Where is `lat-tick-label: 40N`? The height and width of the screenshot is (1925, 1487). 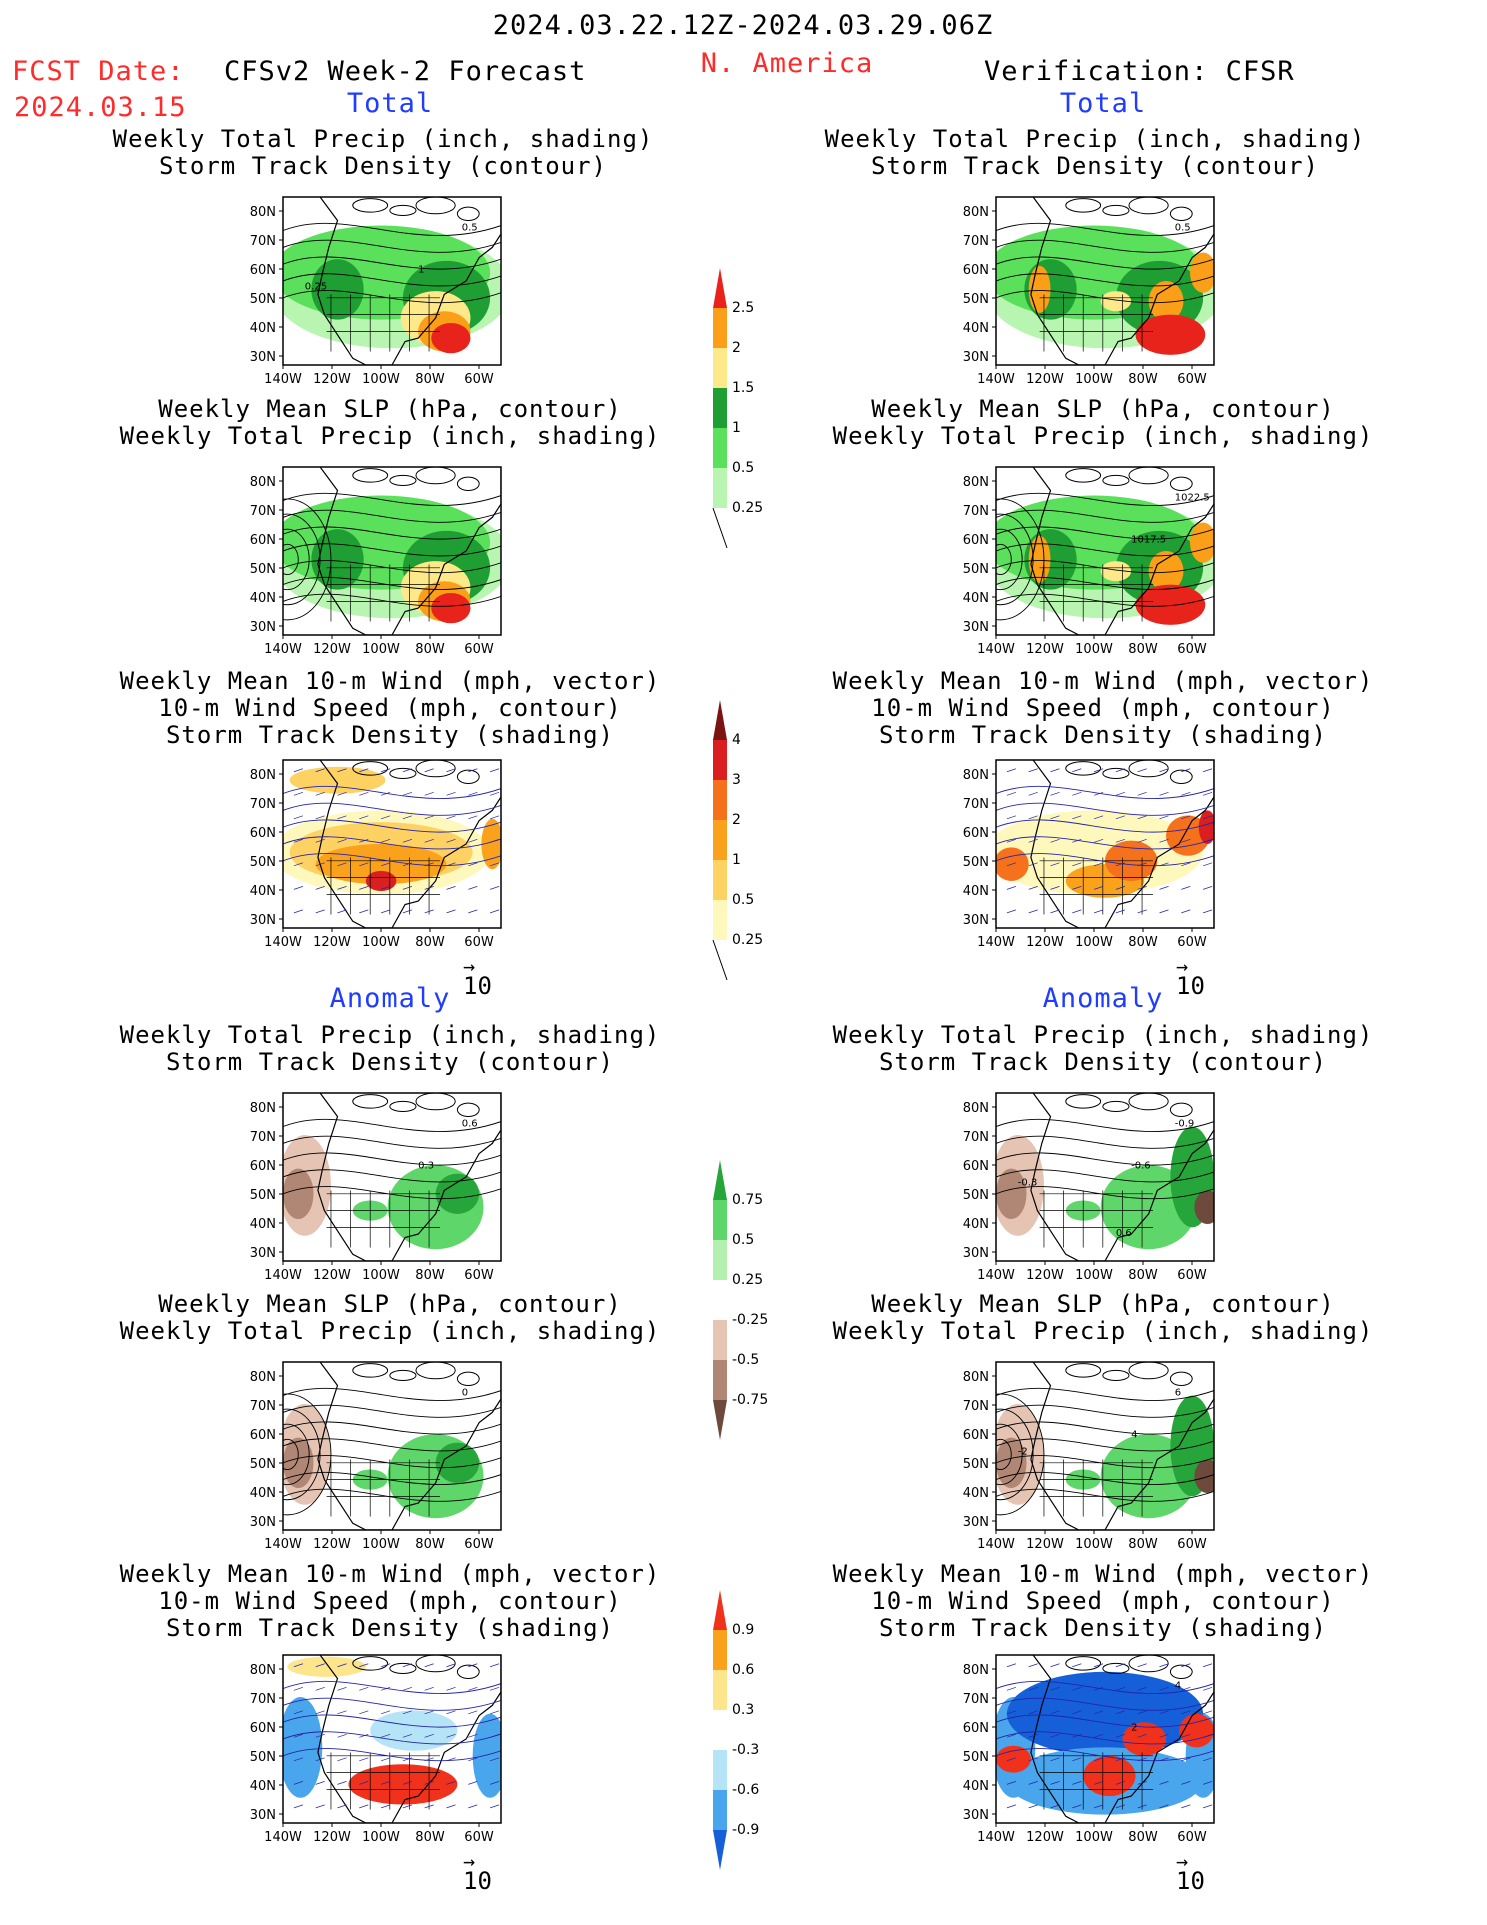 lat-tick-label: 40N is located at coordinates (976, 891).